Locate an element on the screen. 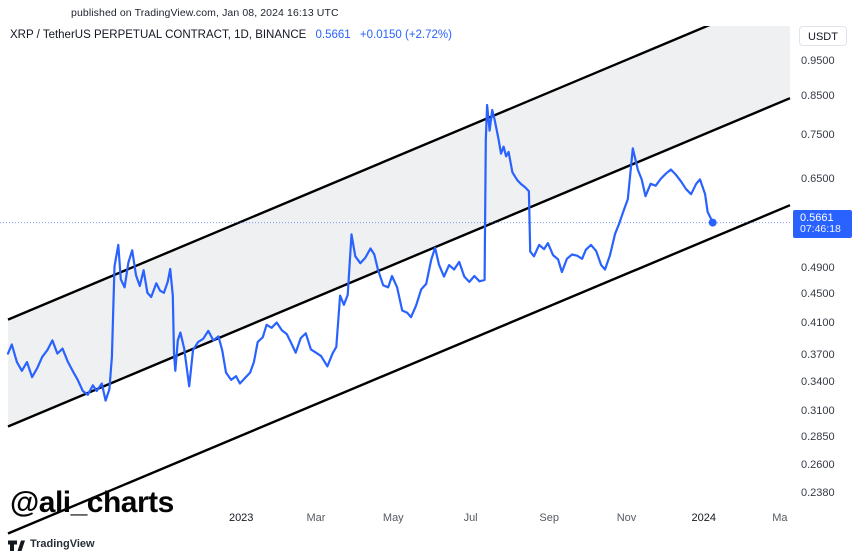 The width and height of the screenshot is (860, 559). price-tick-label: 0.3100 is located at coordinates (818, 410).